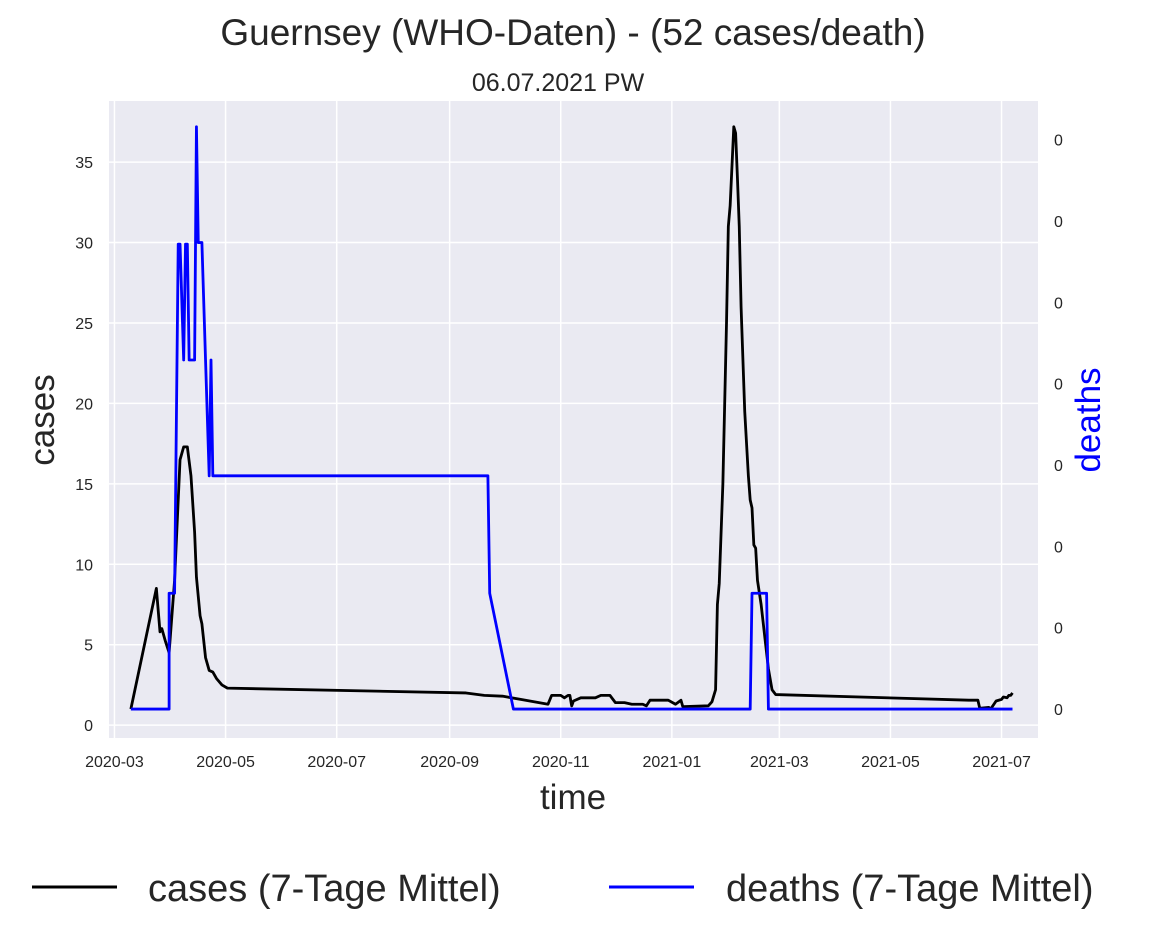  What do you see at coordinates (910, 889) in the screenshot?
I see `legend-deaths-label: deaths (7-Tage Mittel)` at bounding box center [910, 889].